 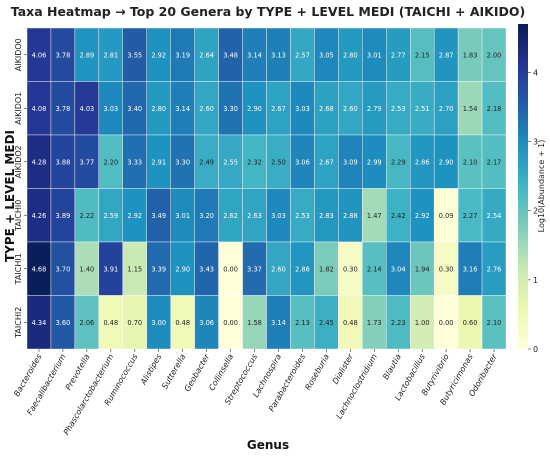 I want to click on cell-value-label: 0.48, so click(x=110, y=323).